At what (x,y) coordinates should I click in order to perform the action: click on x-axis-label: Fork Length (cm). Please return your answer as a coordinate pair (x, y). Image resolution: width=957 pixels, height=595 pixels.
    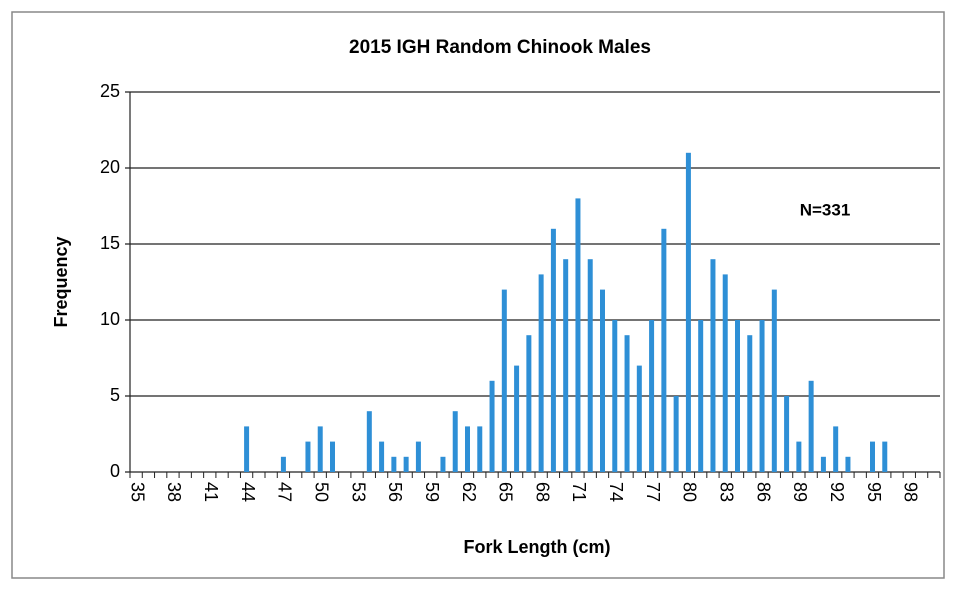
    Looking at the image, I should click on (537, 547).